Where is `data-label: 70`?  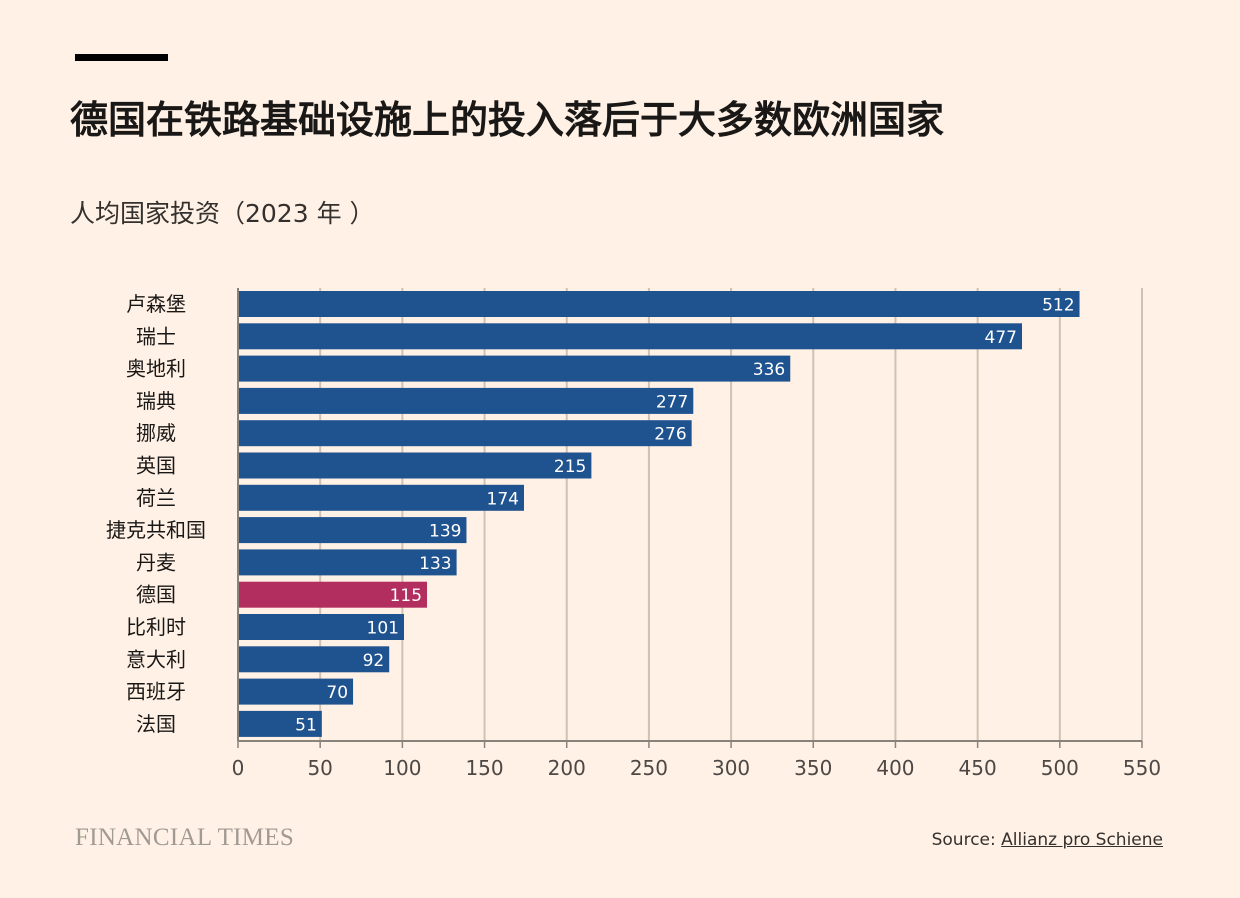 data-label: 70 is located at coordinates (337, 693).